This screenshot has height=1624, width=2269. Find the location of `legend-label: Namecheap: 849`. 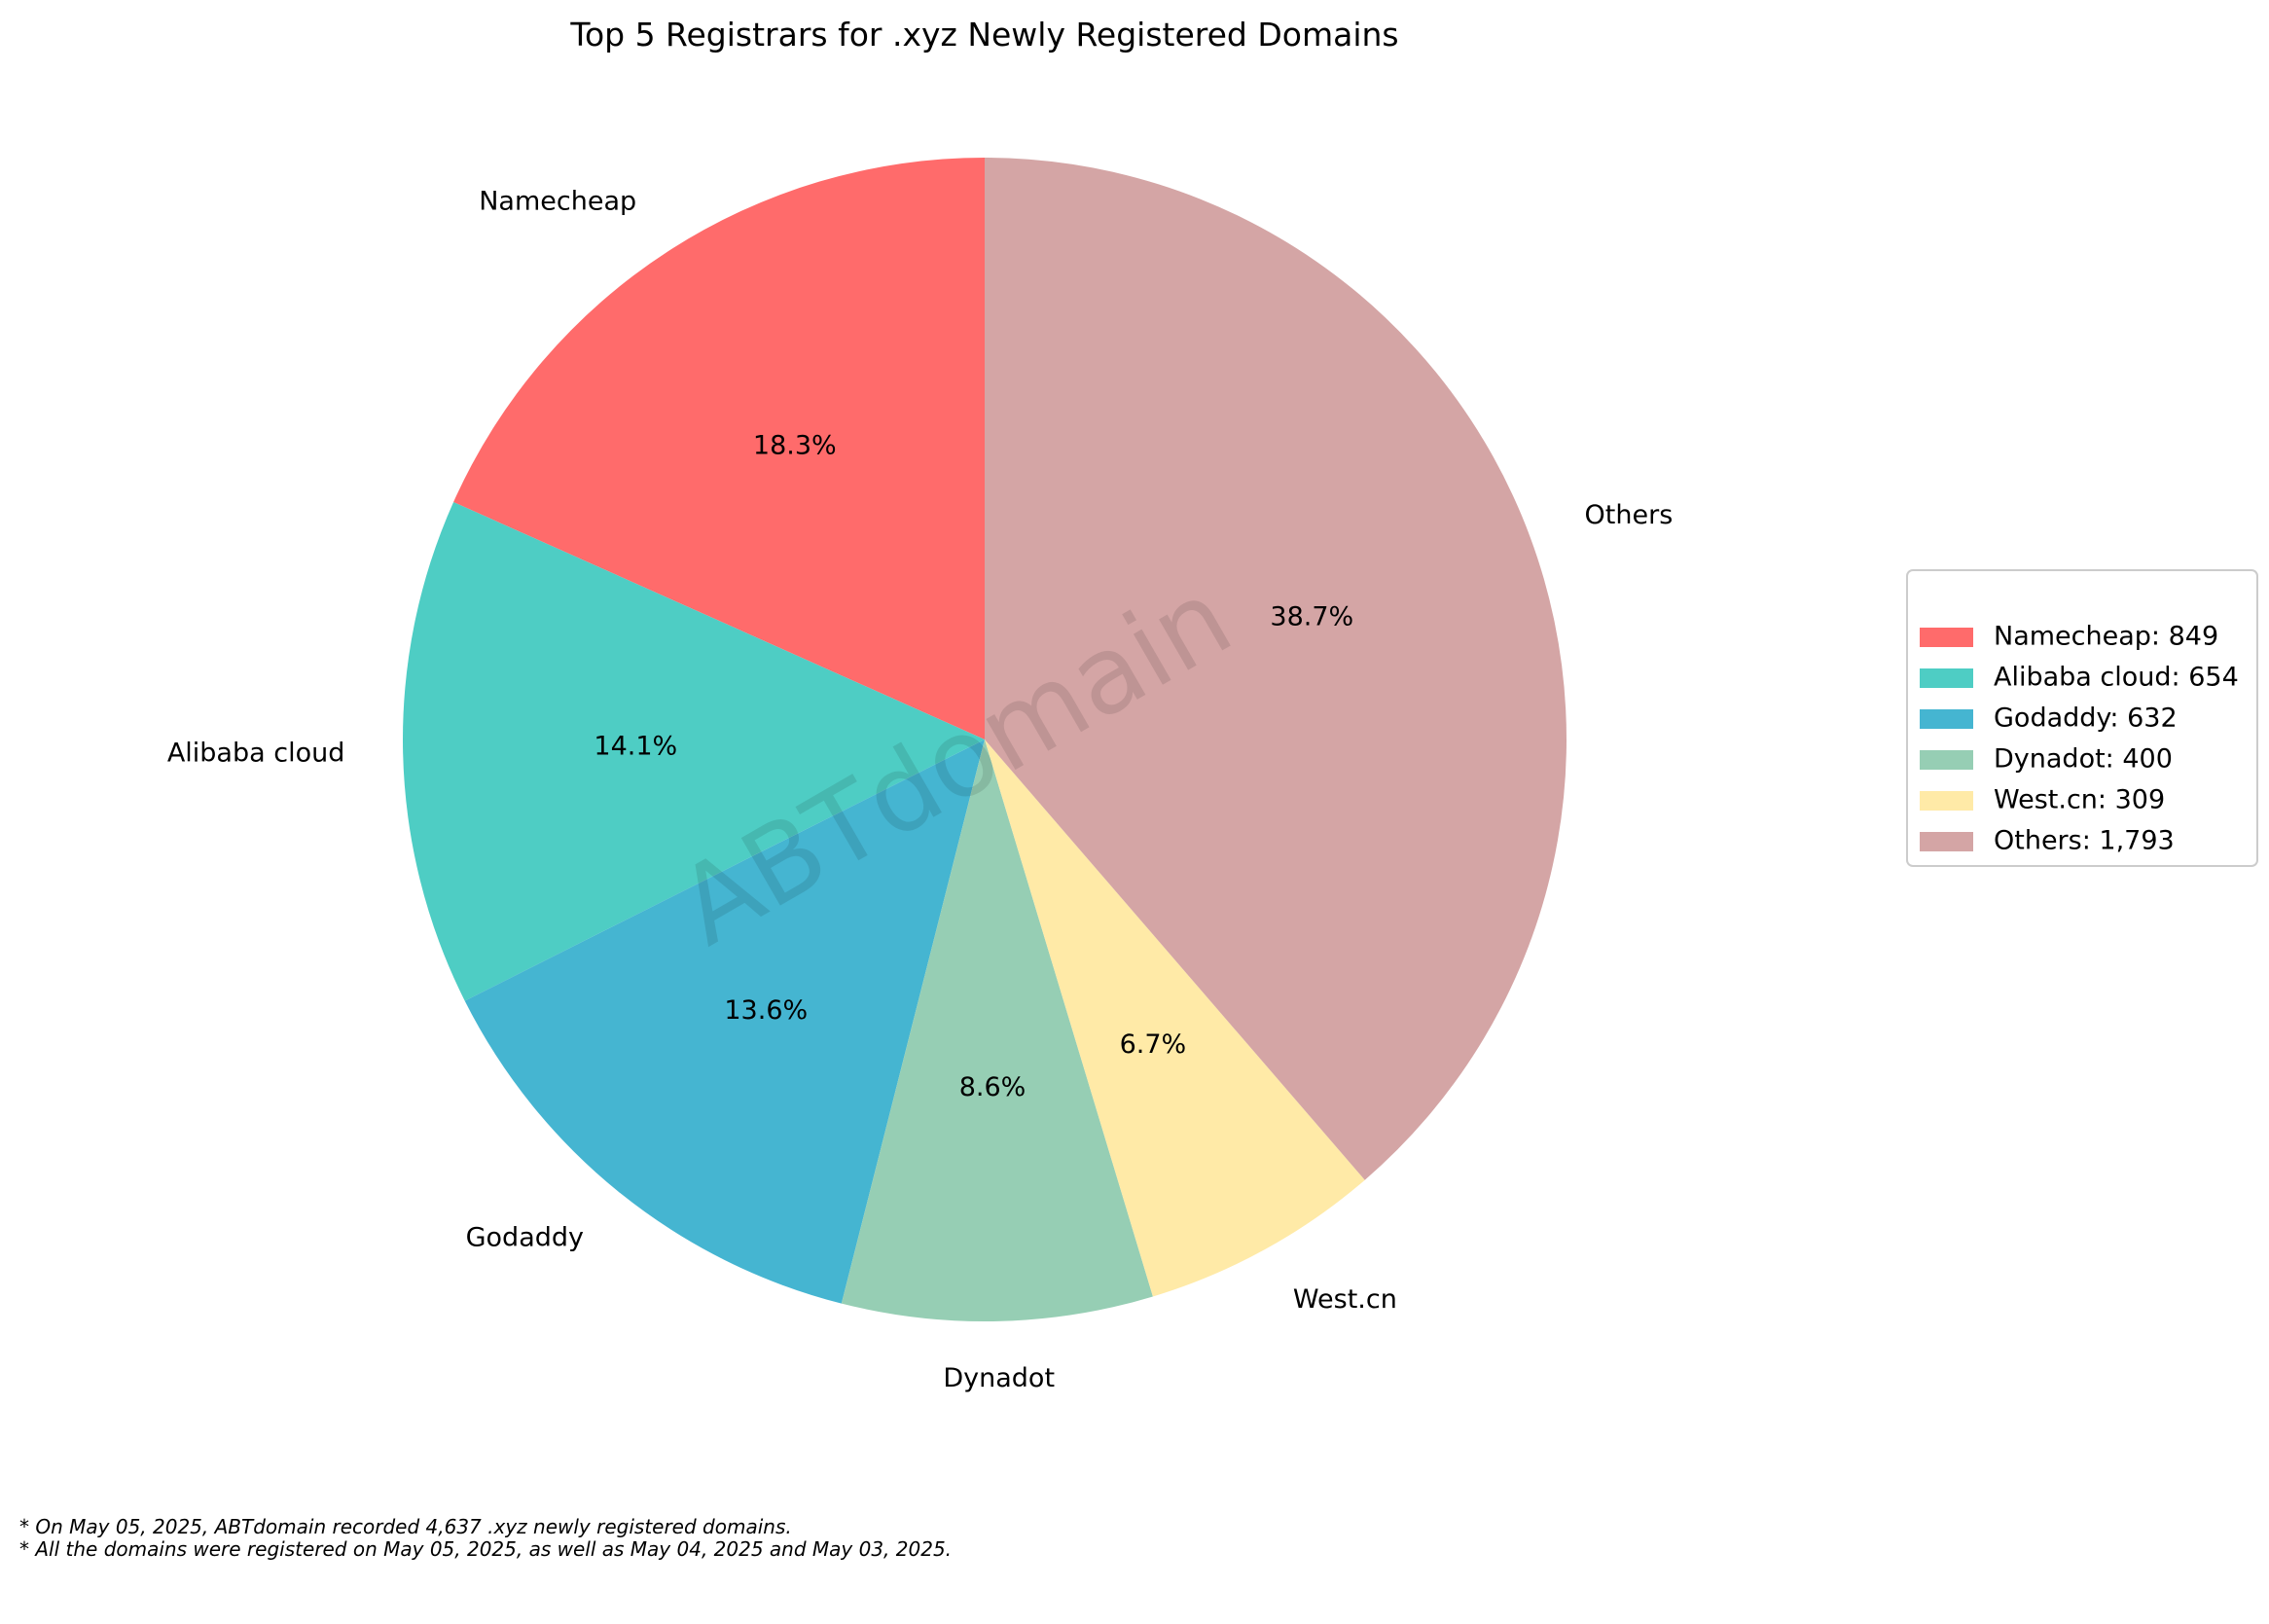

legend-label: Namecheap: 849 is located at coordinates (2106, 637).